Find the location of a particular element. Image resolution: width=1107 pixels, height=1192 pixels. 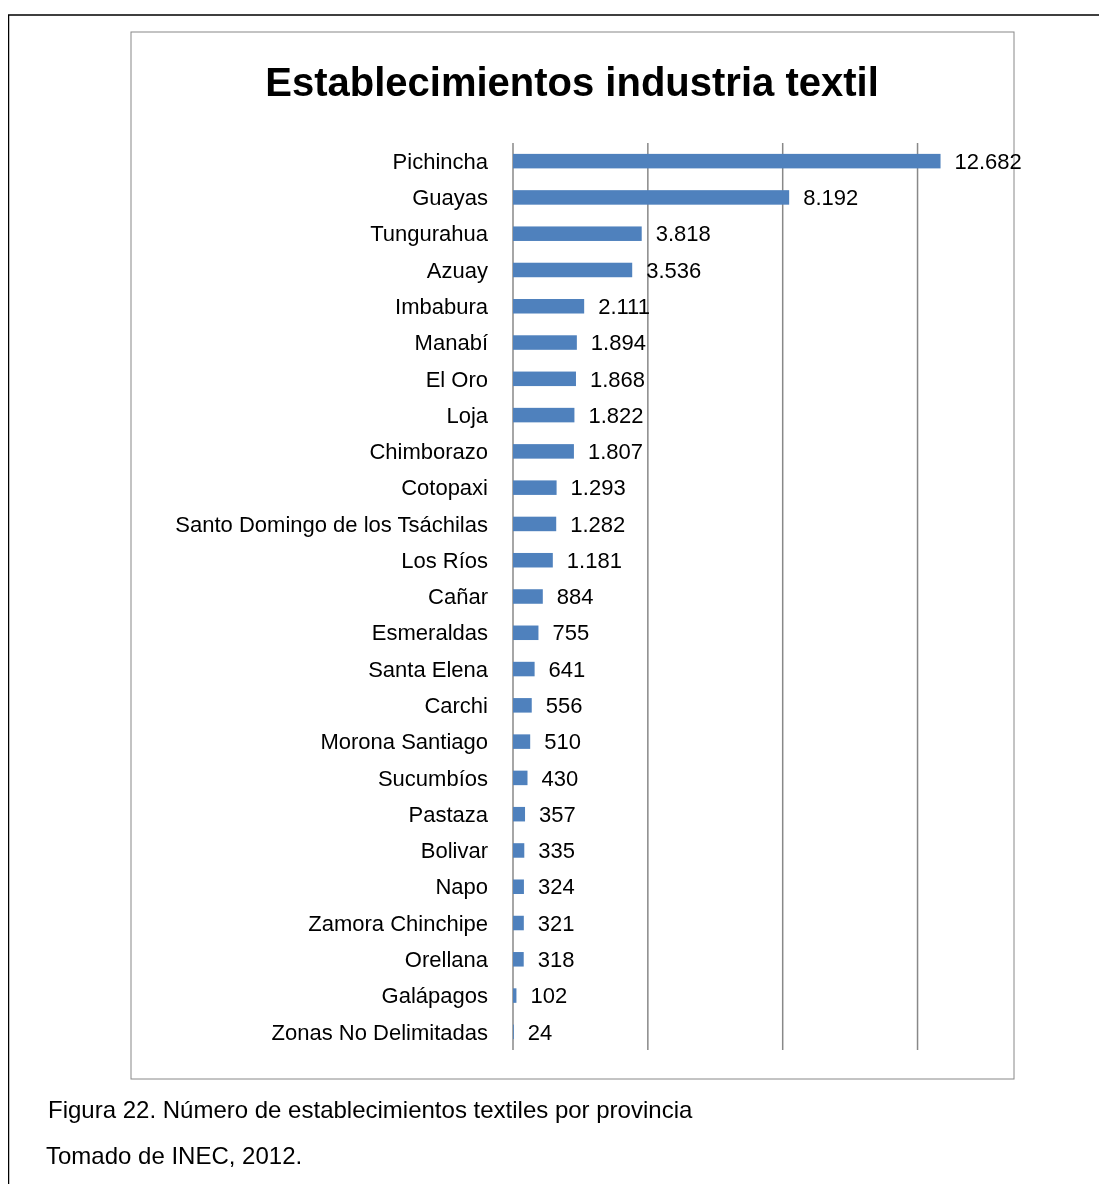

y-tick-label: Bolivar is located at coordinates (454, 851).